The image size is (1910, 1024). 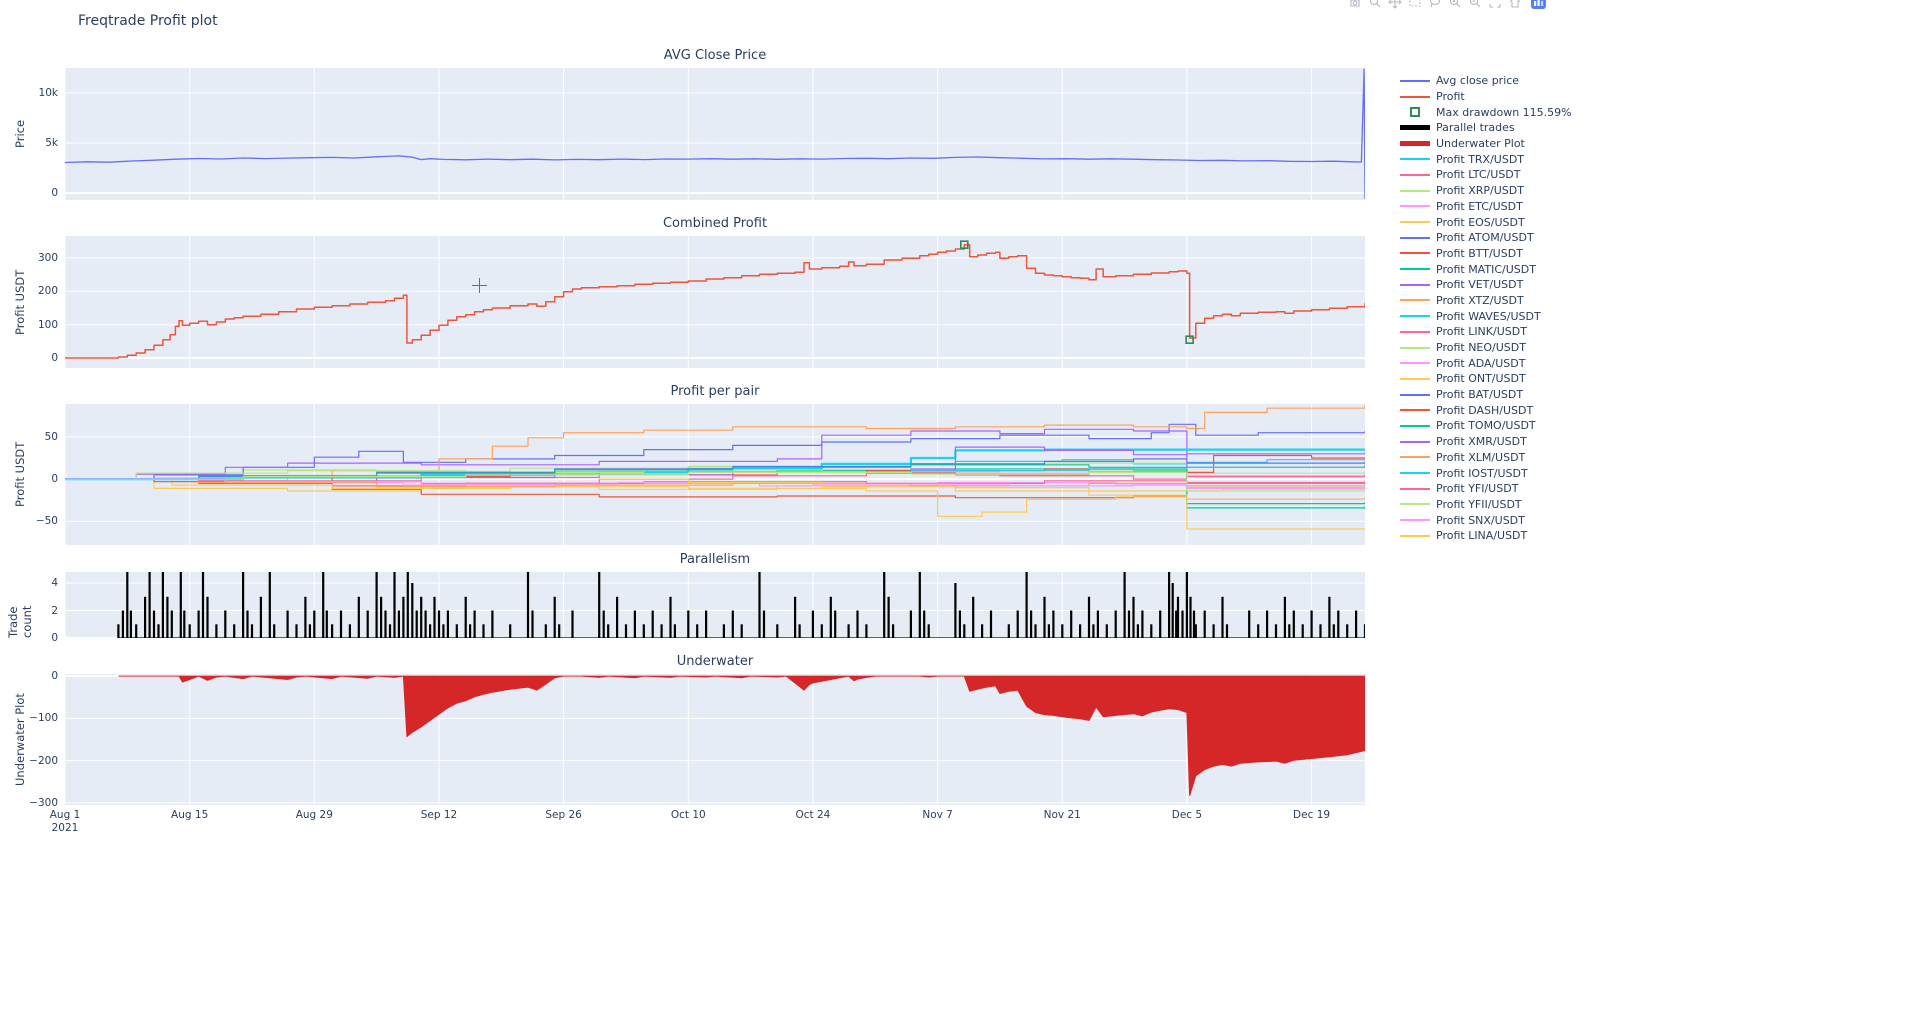 What do you see at coordinates (1486, 489) in the screenshot?
I see `legend-item: Profit YFI/USDT` at bounding box center [1486, 489].